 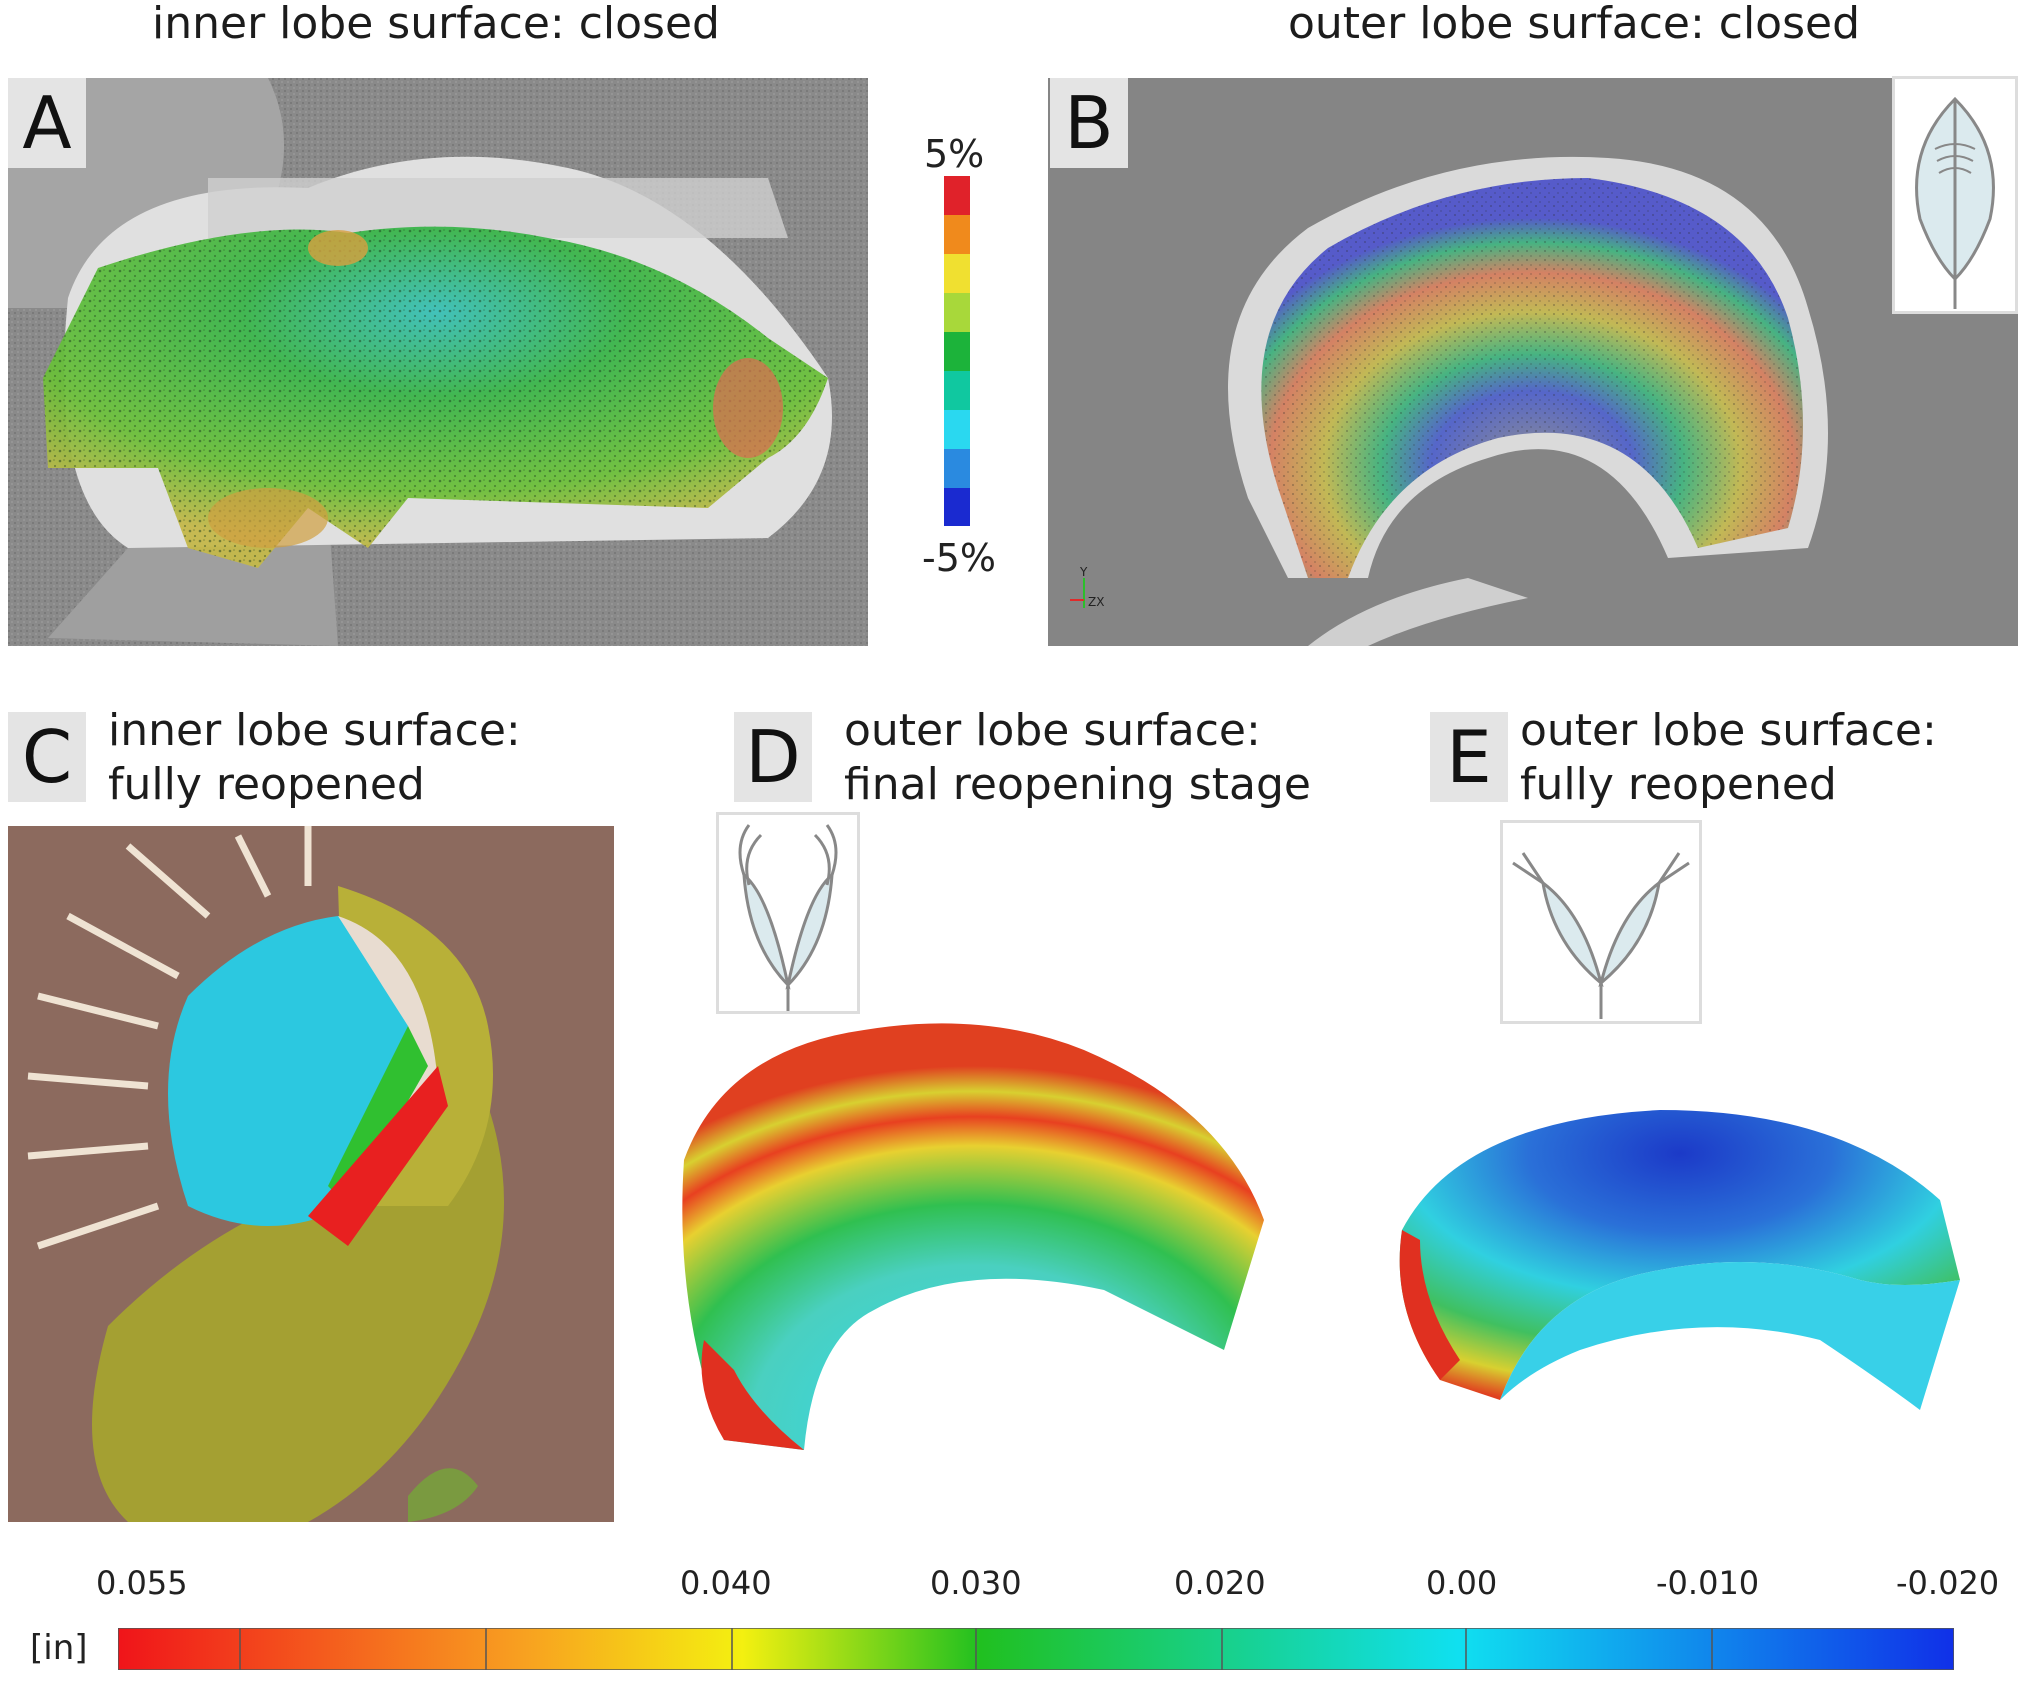 I want to click on panel-d-letter: D, so click(x=773, y=757).